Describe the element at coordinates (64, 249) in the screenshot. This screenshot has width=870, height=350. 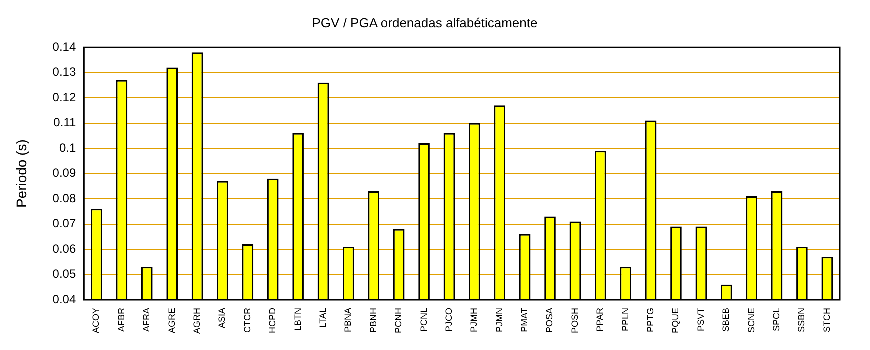
I see `y-tick-label: 0.06` at that location.